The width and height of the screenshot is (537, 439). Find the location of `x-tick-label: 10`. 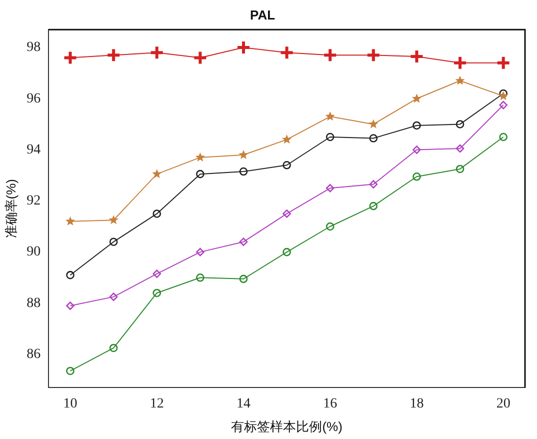

x-tick-label: 10 is located at coordinates (70, 404).